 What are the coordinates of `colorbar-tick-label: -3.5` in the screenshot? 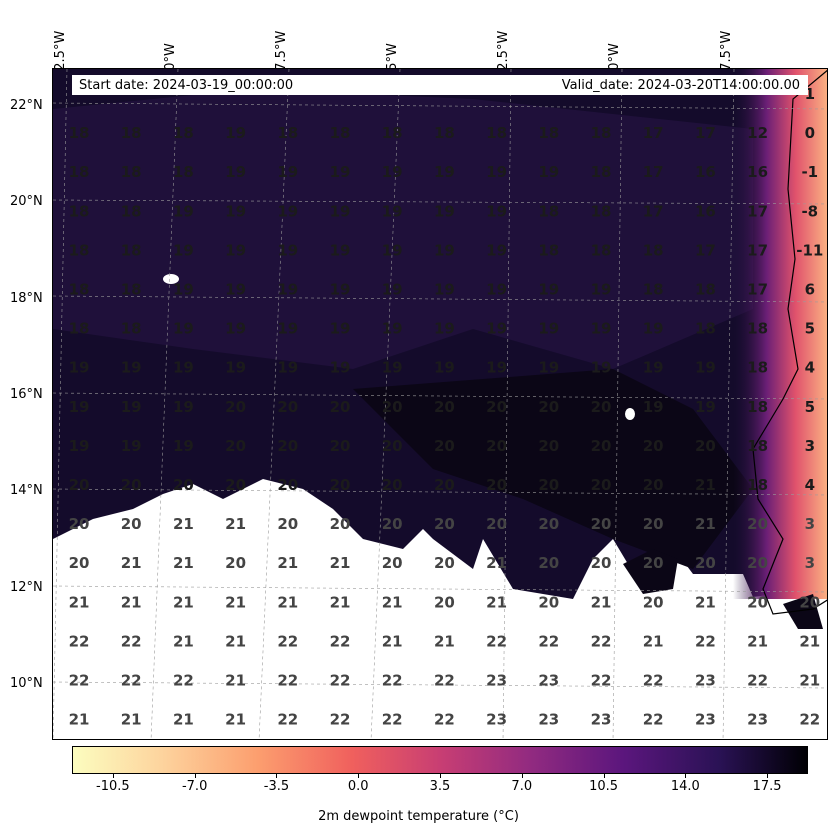 It's located at (276, 786).